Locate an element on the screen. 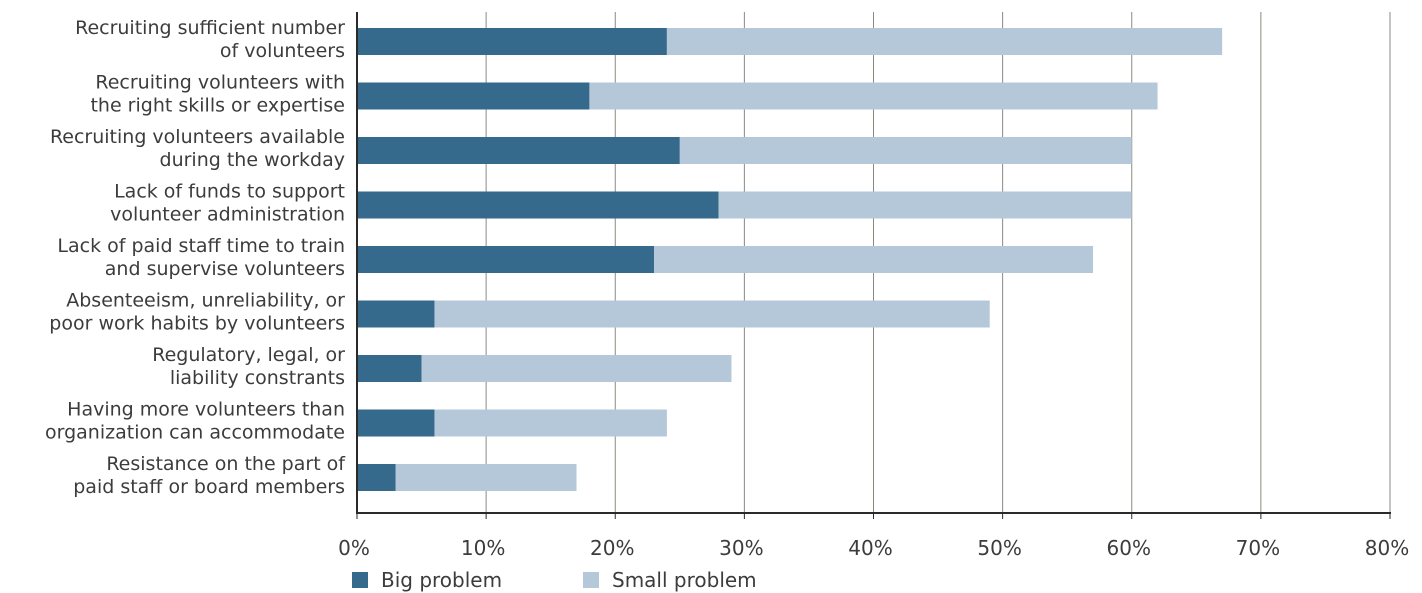 This screenshot has height=593, width=1422. x-tick-label: 80% is located at coordinates (1387, 548).